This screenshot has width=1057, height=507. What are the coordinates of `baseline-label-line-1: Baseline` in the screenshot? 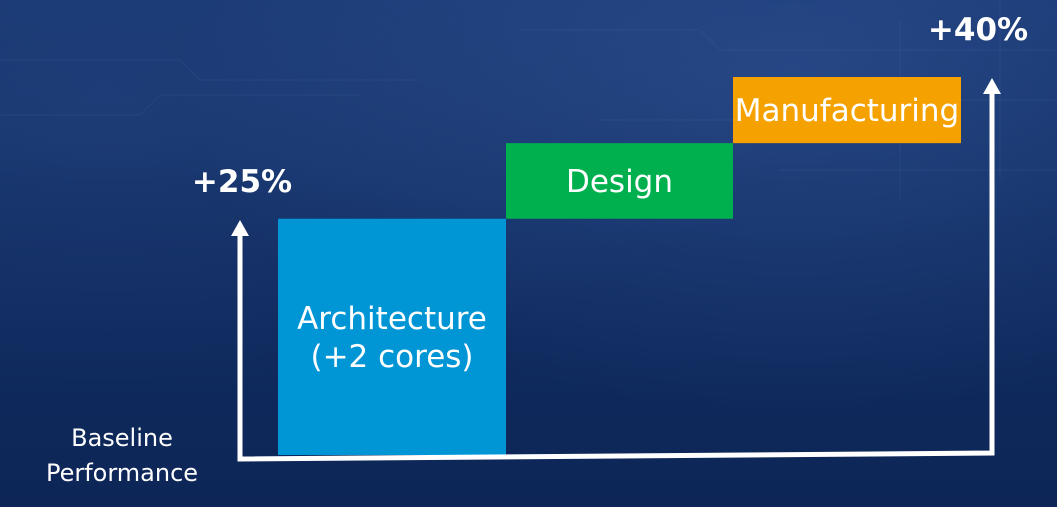 It's located at (122, 438).